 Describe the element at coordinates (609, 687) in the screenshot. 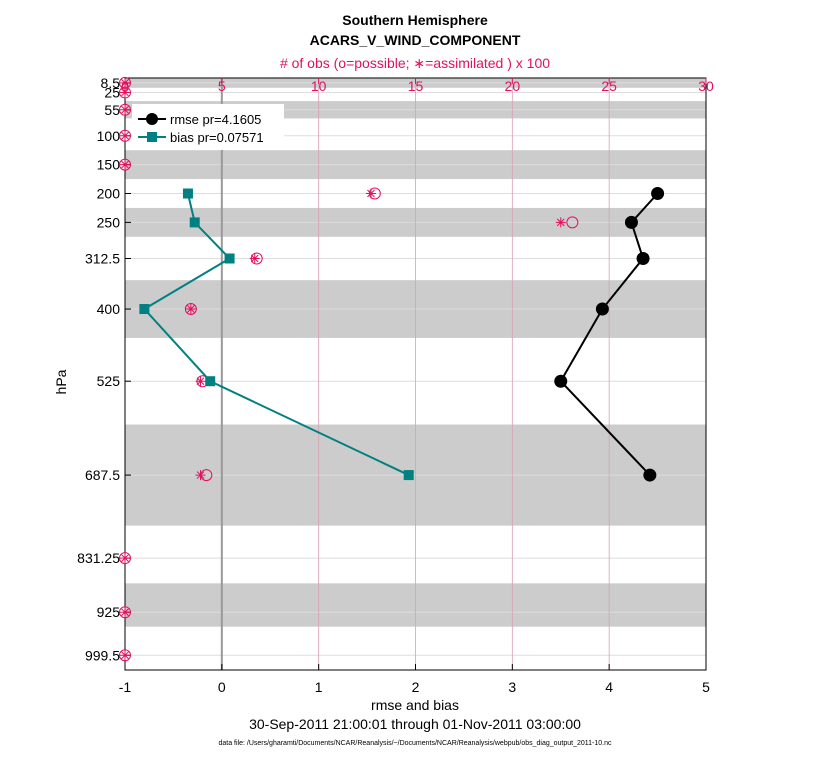

I see `x-tick-label: 4` at that location.